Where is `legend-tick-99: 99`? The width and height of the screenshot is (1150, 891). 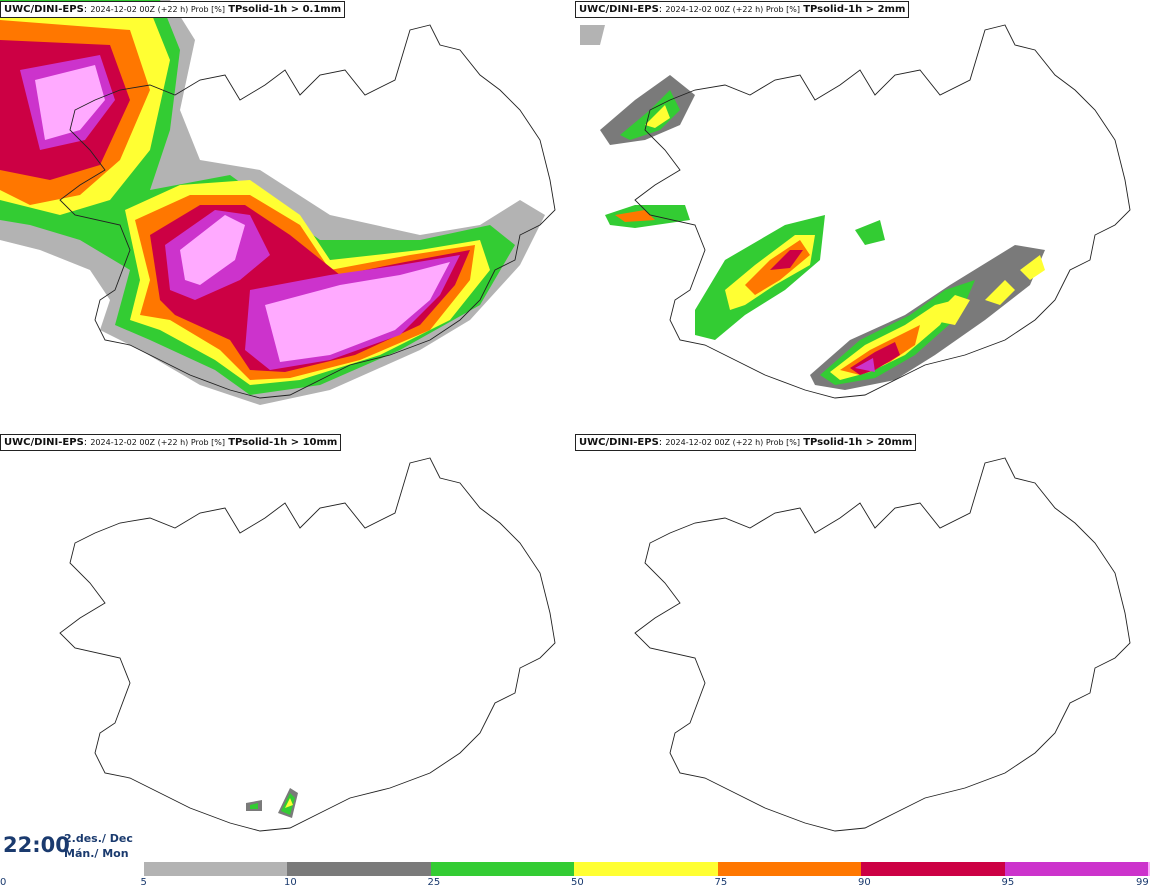 legend-tick-99: 99 is located at coordinates (1142, 882).